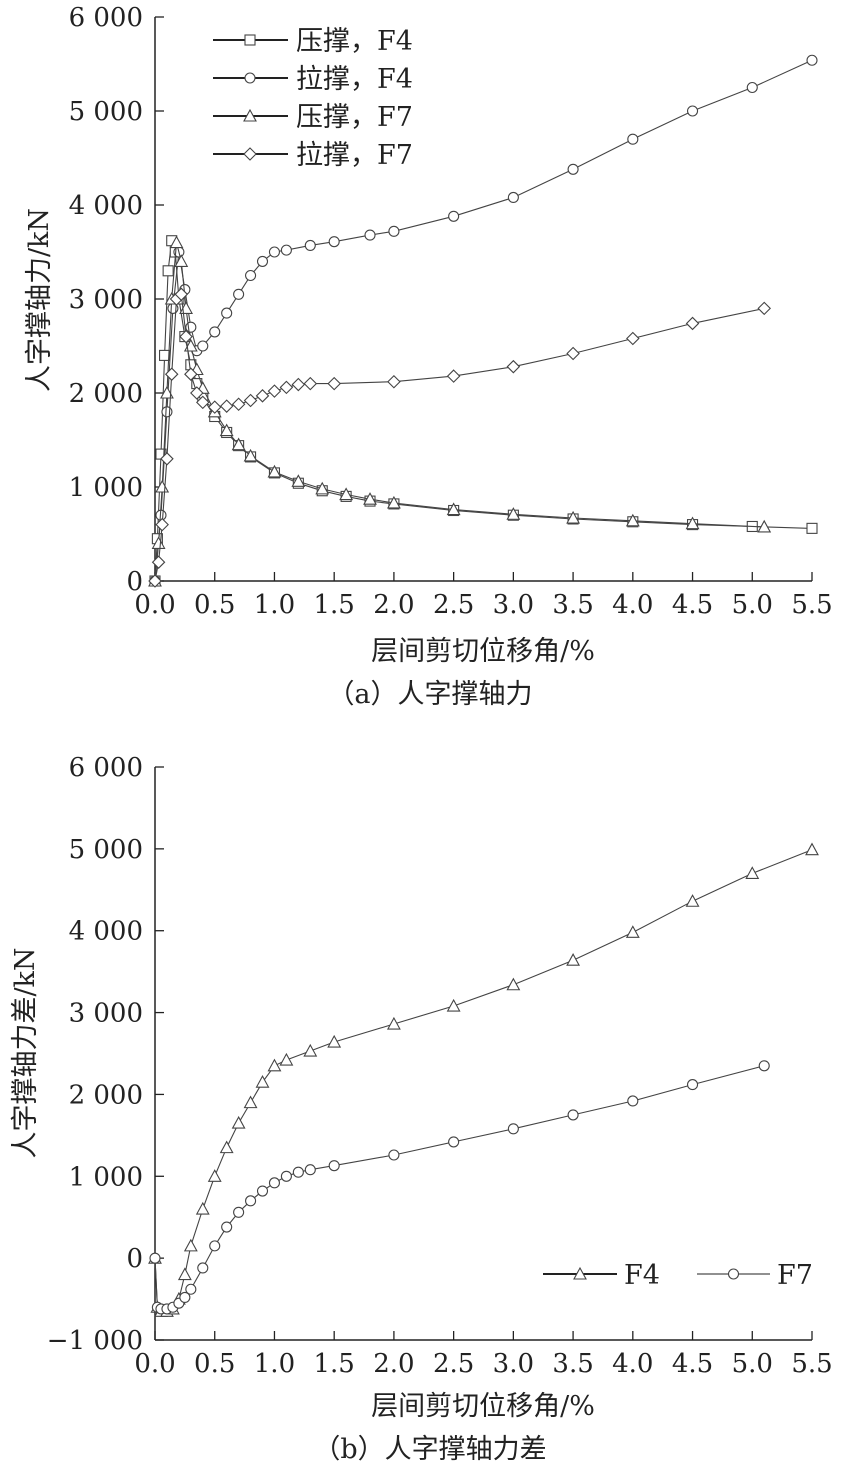  I want to click on a-x-tick-label: 5.5, so click(811, 605).